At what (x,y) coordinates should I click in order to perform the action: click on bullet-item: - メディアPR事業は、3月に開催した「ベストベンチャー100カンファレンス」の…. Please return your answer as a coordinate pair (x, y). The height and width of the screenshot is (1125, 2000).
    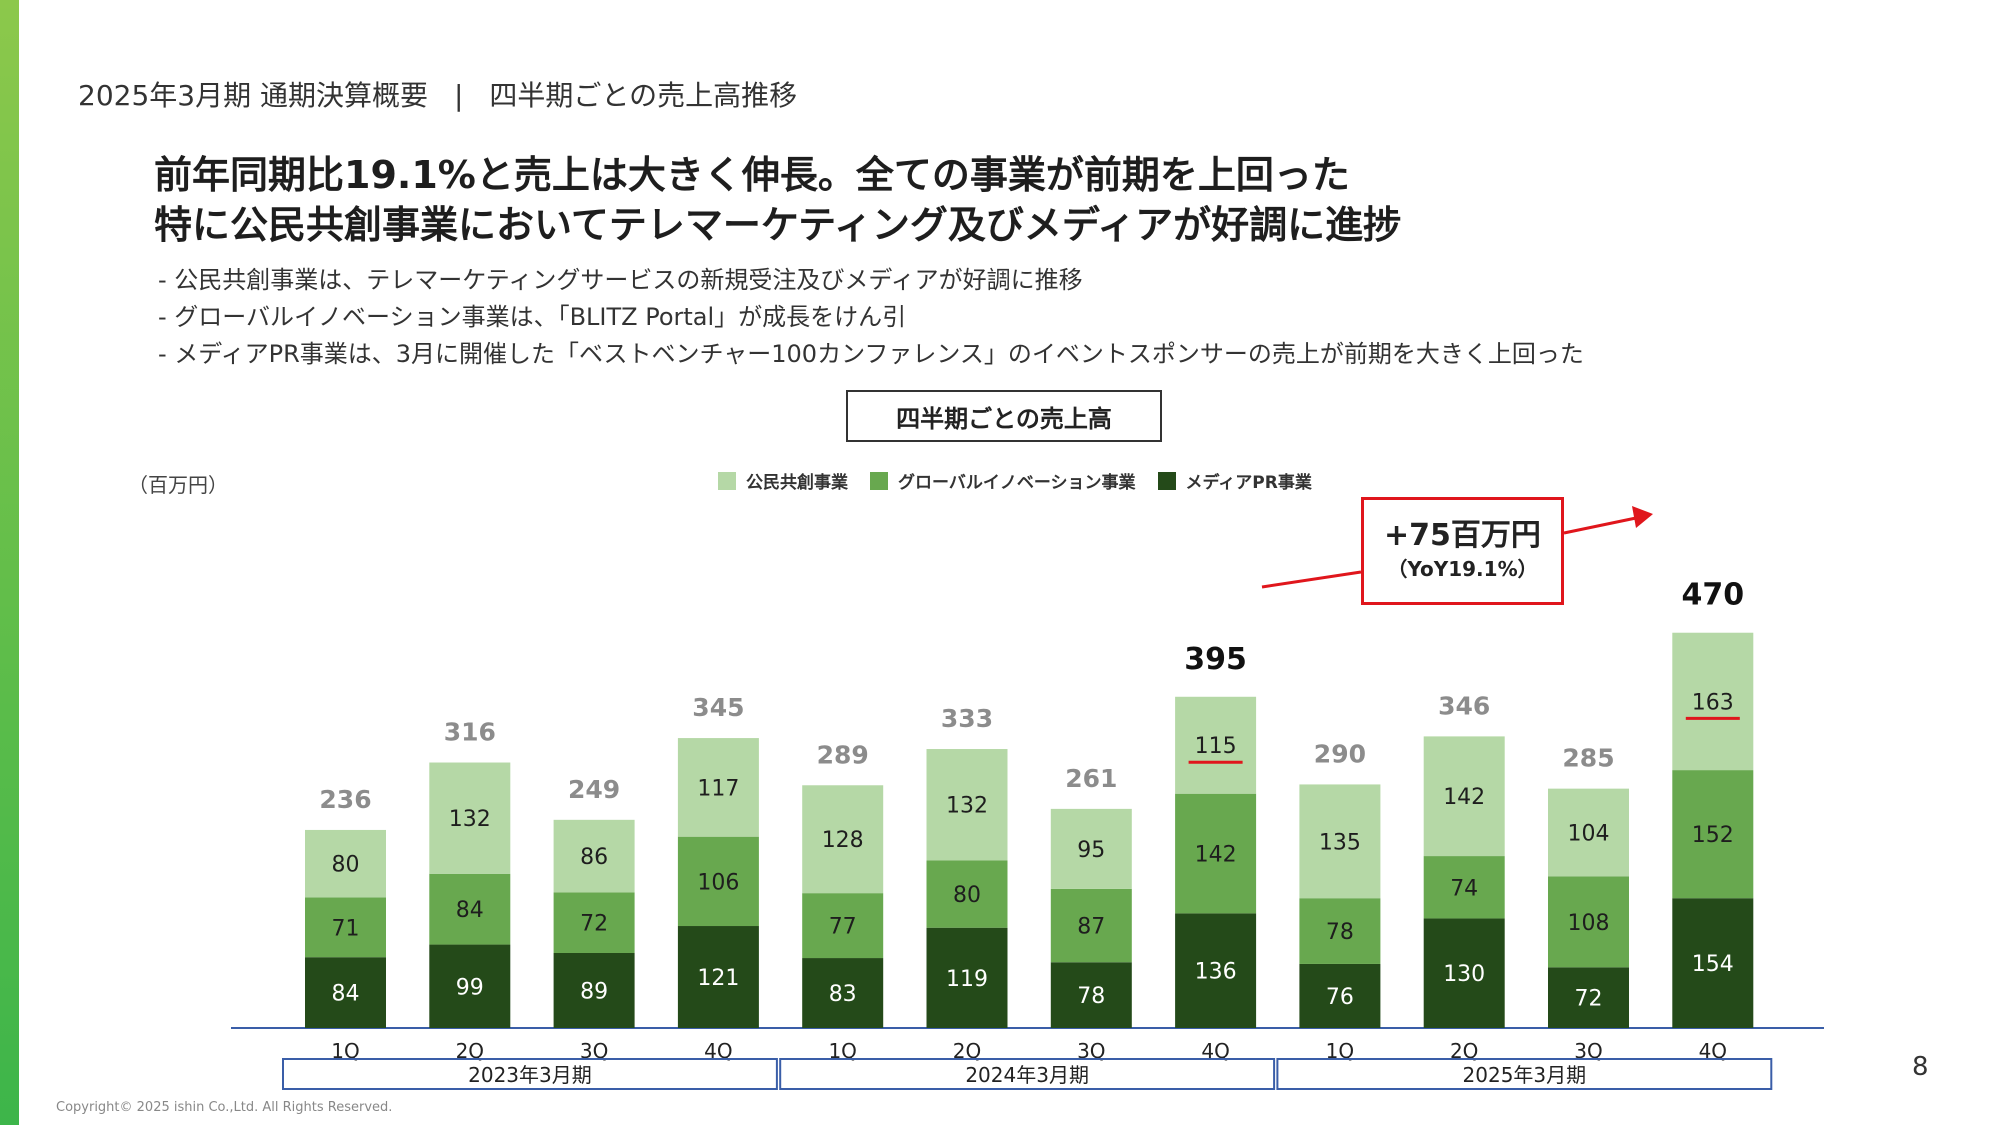
    Looking at the image, I should click on (871, 354).